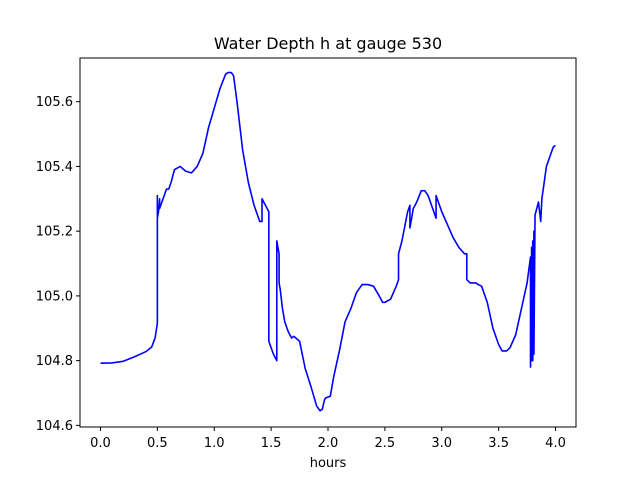 Image resolution: width=640 pixels, height=480 pixels. Describe the element at coordinates (214, 443) in the screenshot. I see `x-tick-label: 1.0` at that location.